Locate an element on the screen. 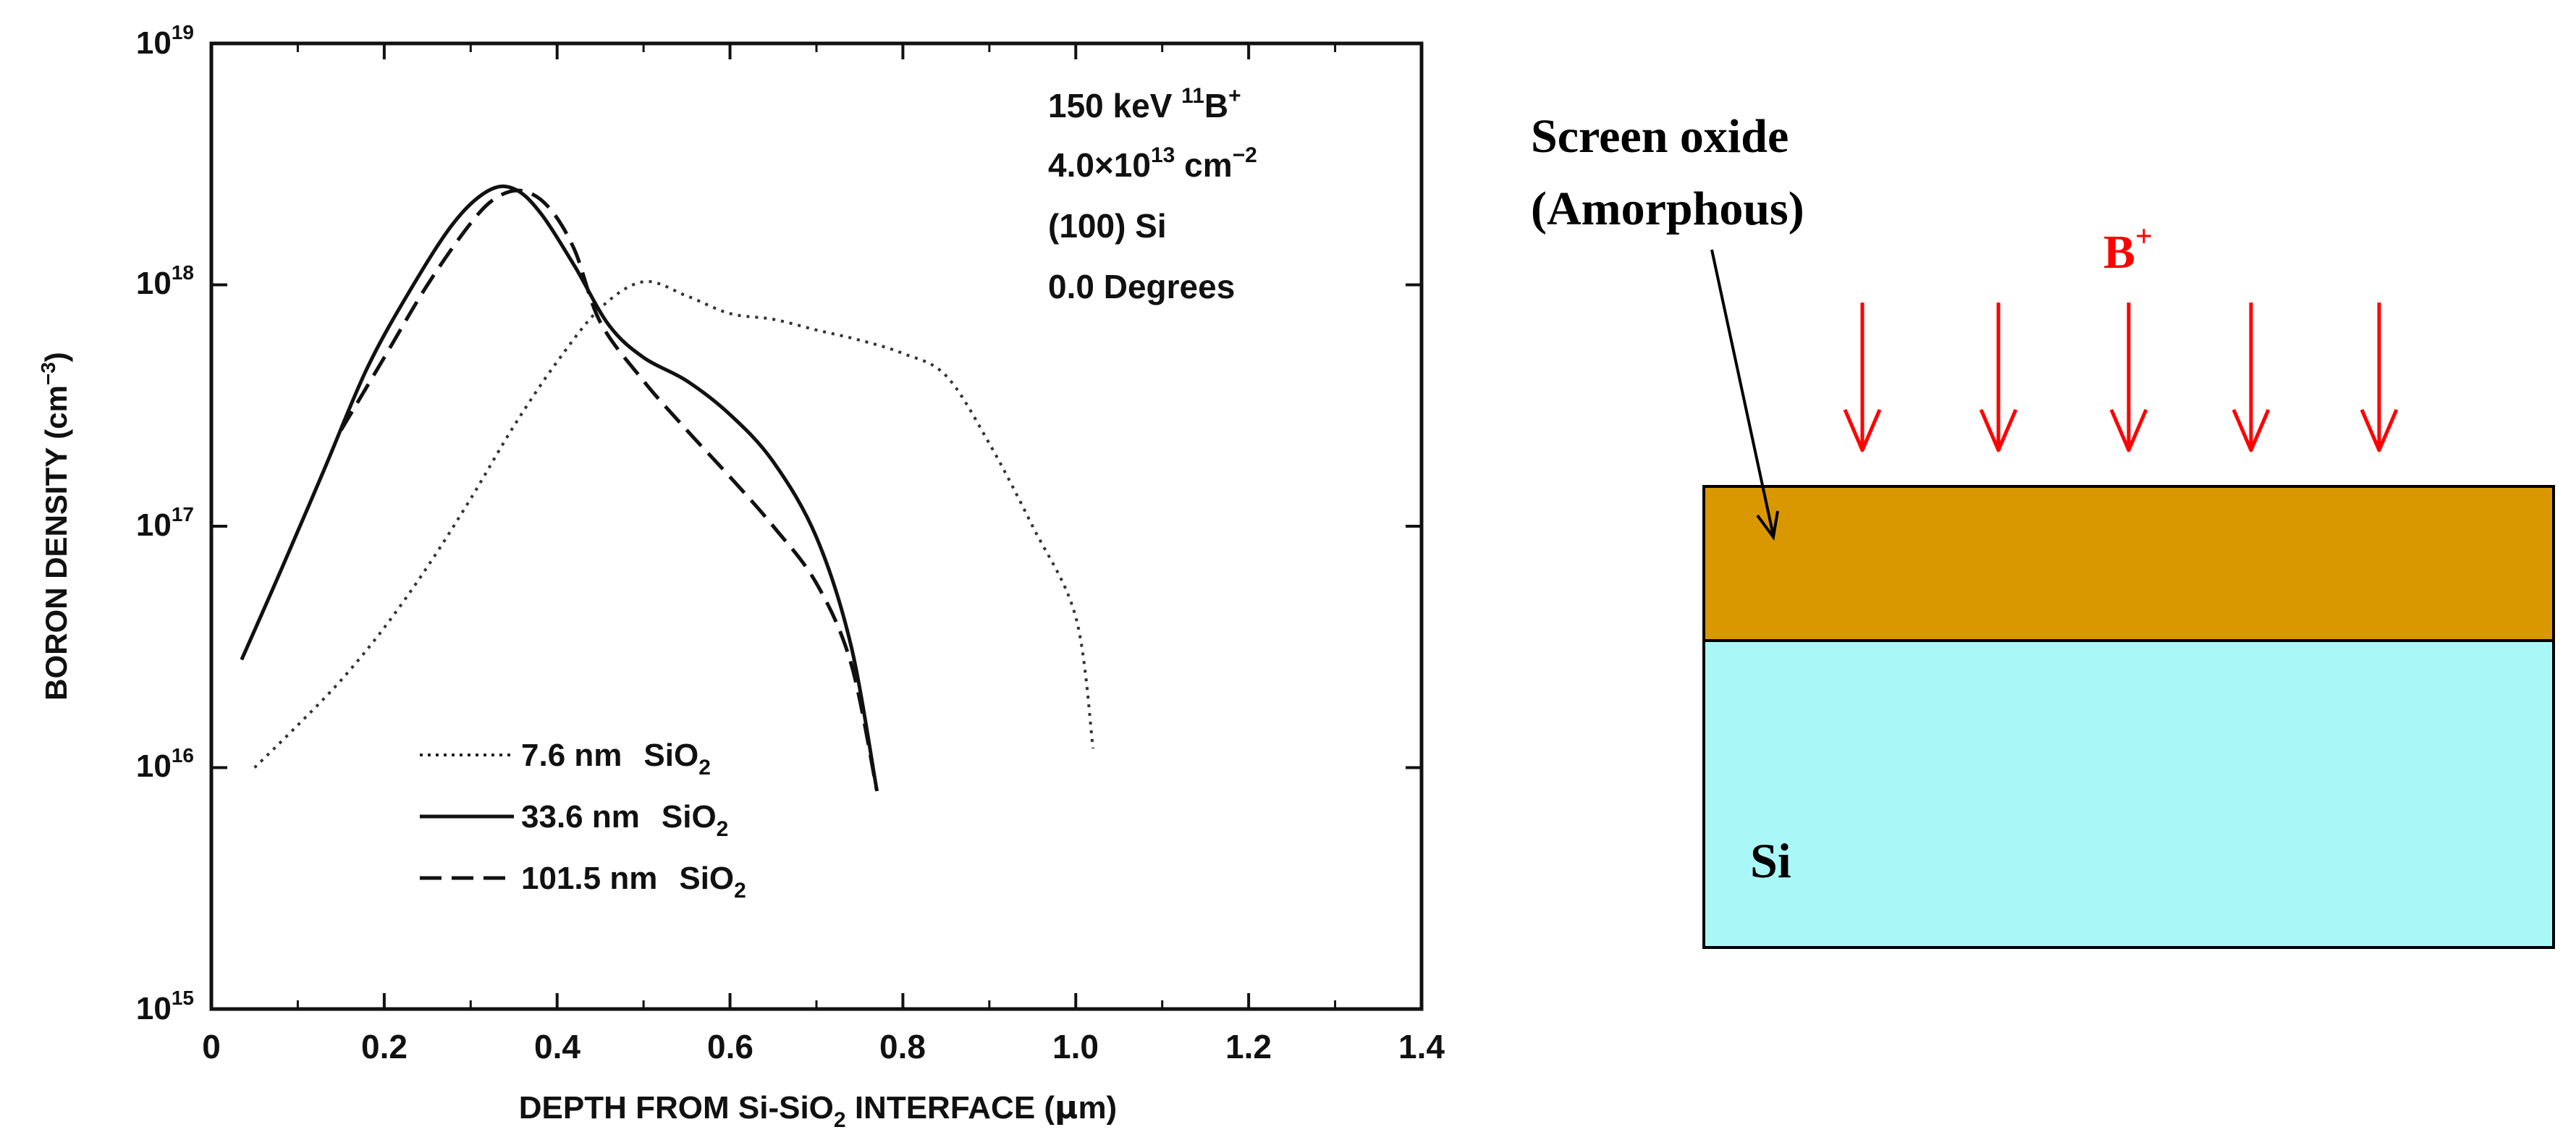  pointer-arrow-shaft is located at coordinates (1743, 393).